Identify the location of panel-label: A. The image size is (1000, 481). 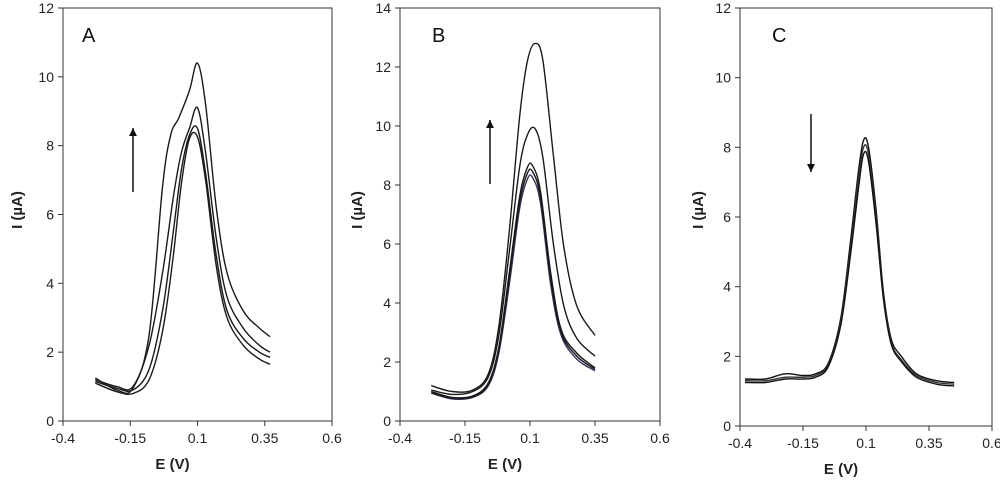
(89, 36).